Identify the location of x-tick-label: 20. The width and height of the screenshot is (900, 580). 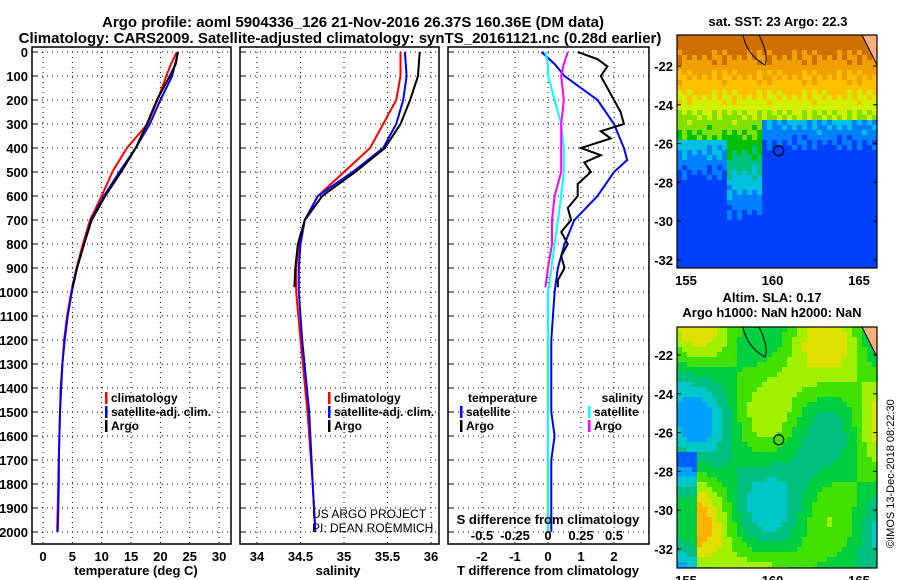
(160, 556).